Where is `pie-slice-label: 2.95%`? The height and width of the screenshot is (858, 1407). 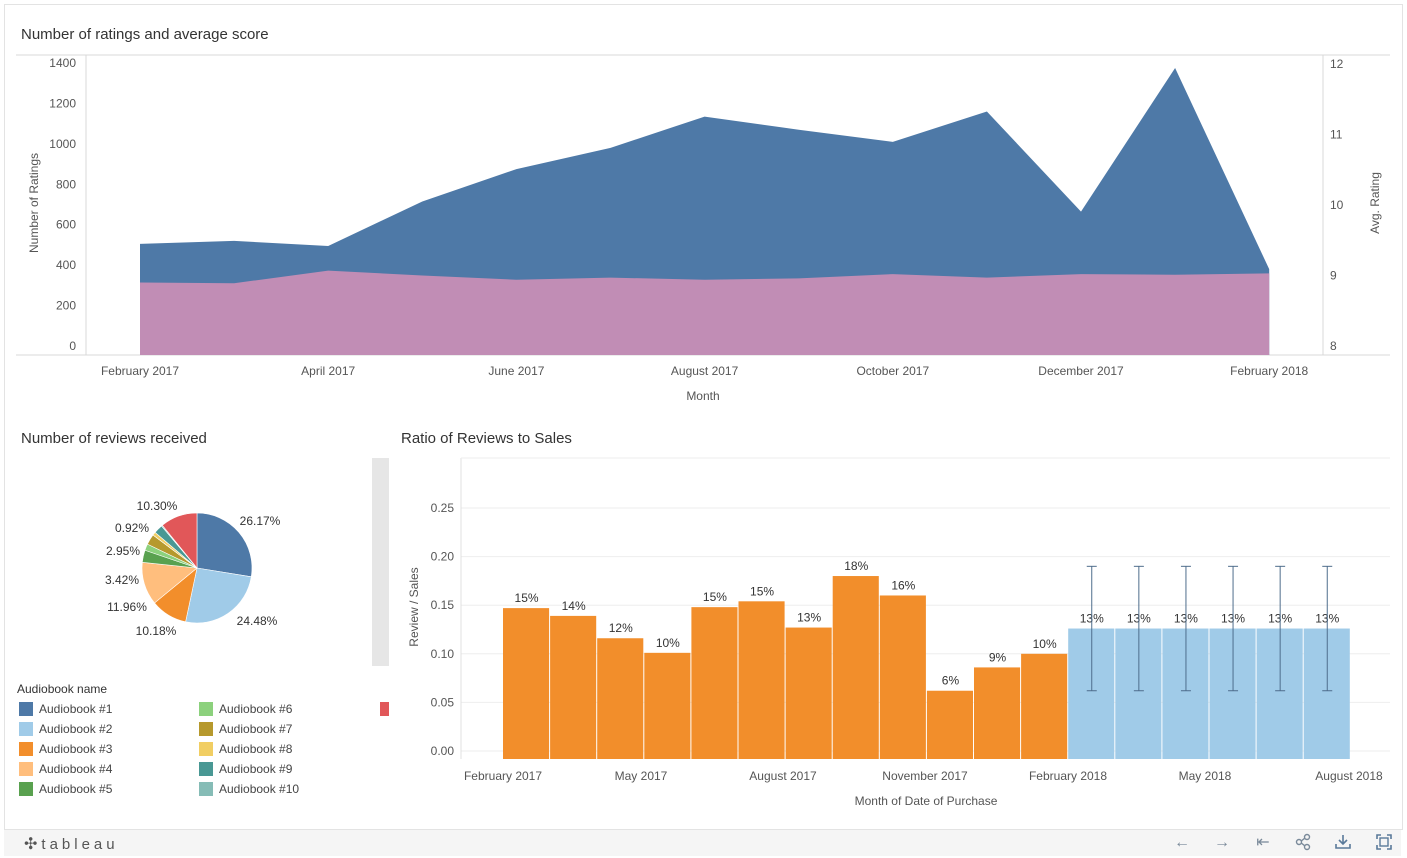 pie-slice-label: 2.95% is located at coordinates (123, 551).